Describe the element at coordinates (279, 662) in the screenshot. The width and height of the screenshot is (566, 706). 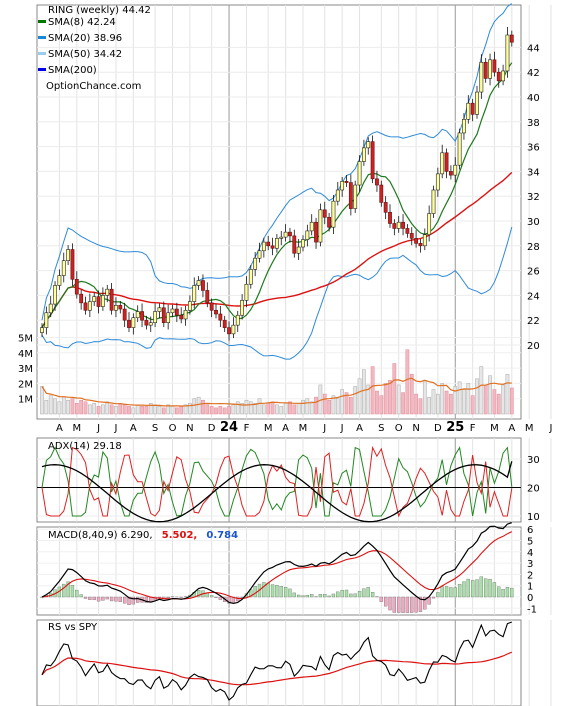
I see `rs-panel-frame` at that location.